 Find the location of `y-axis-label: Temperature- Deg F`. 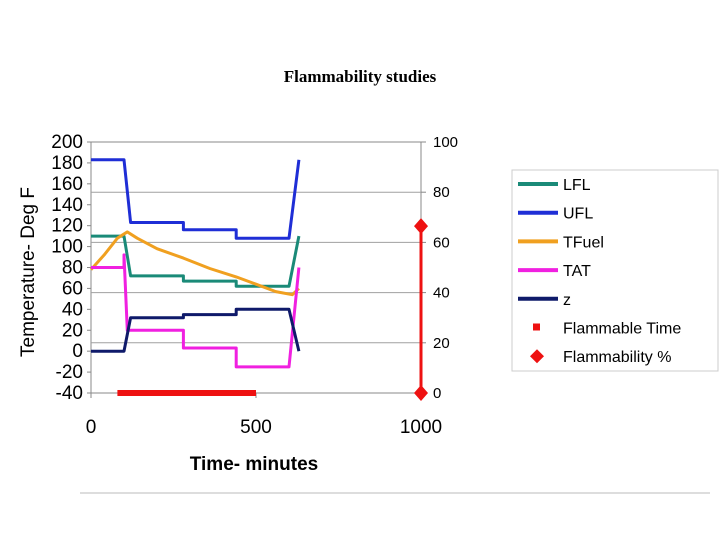

y-axis-label: Temperature- Deg F is located at coordinates (28, 272).